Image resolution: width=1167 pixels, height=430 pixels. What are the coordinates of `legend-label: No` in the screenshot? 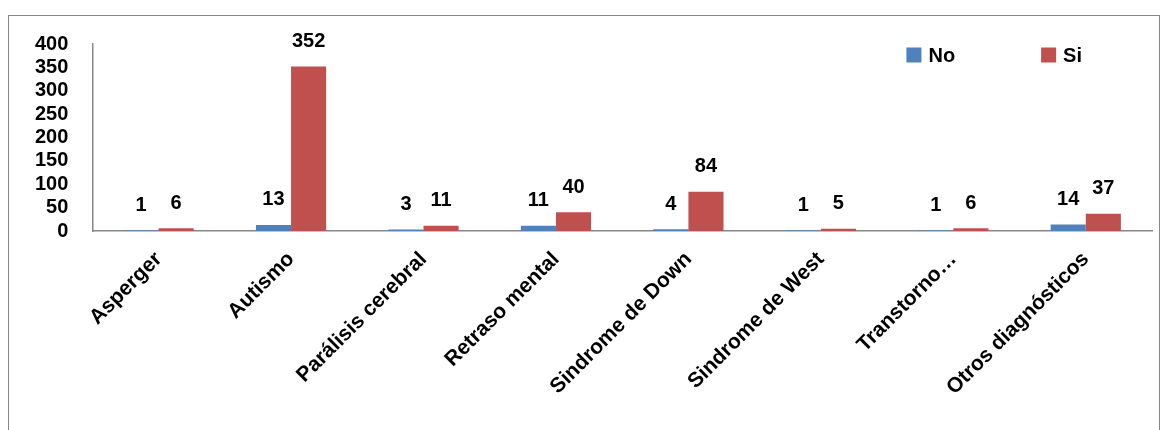 It's located at (942, 54).